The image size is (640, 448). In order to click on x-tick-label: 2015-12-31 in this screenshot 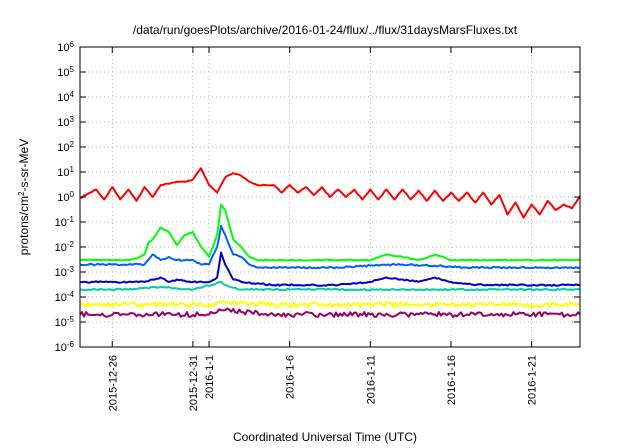, I will do `click(194, 383)`.